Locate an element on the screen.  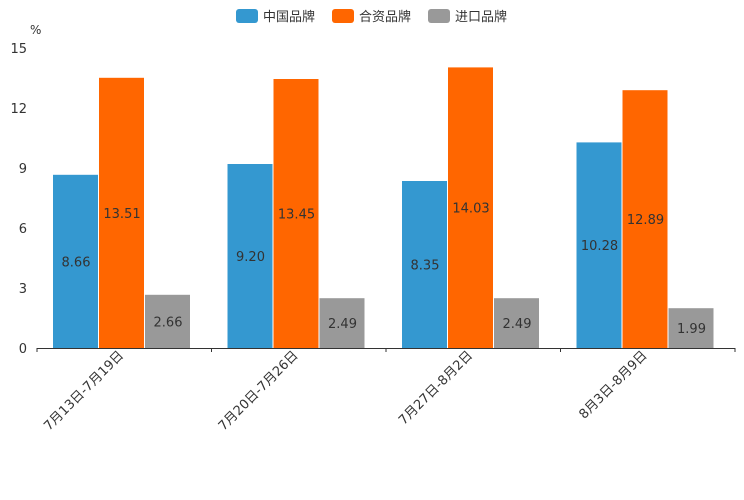
x-tick-label: 7月13日-7月19日 is located at coordinates (84, 391).